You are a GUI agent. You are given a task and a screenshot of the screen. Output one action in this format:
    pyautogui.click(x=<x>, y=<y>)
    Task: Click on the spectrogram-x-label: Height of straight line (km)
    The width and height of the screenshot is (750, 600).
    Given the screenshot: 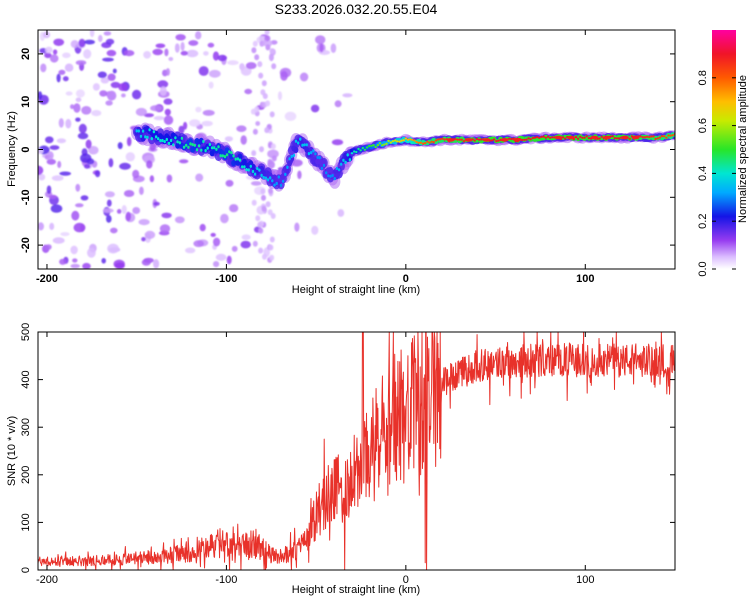 What is the action you would take?
    pyautogui.click(x=356, y=290)
    